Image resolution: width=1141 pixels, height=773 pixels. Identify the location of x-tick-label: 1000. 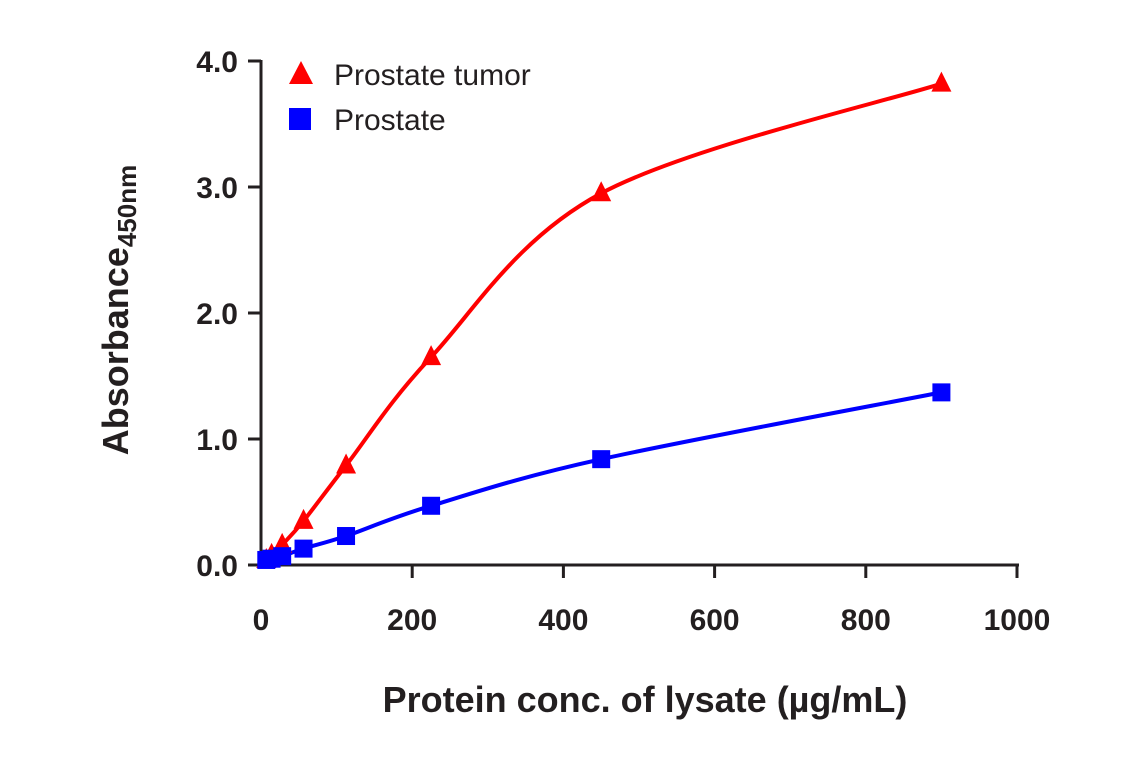
(1017, 620).